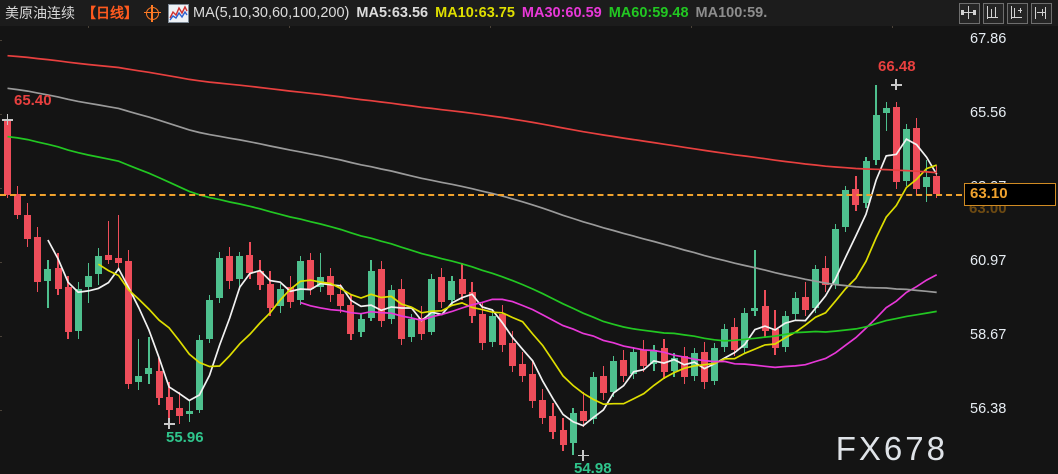  Describe the element at coordinates (178, 13) in the screenshot. I see `mini-chart-icon` at that location.